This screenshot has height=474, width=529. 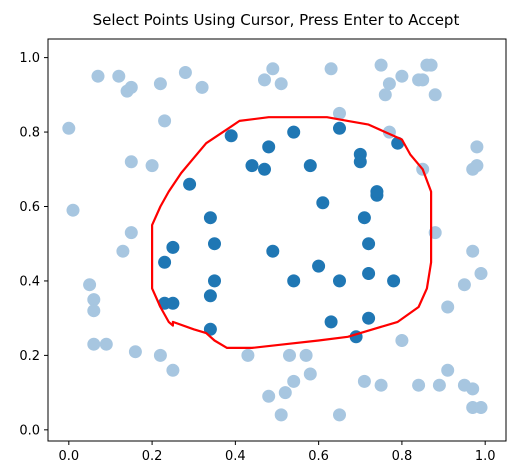 What do you see at coordinates (29, 207) in the screenshot?
I see `y-tick-label-3: 0.6` at bounding box center [29, 207].